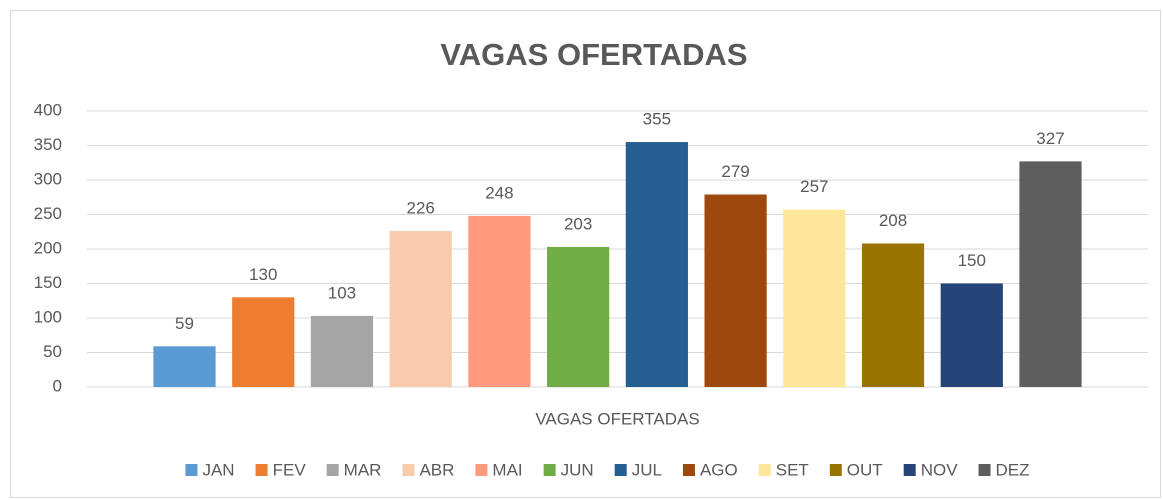 This screenshot has width=1163, height=500. I want to click on data-label: 130, so click(263, 274).